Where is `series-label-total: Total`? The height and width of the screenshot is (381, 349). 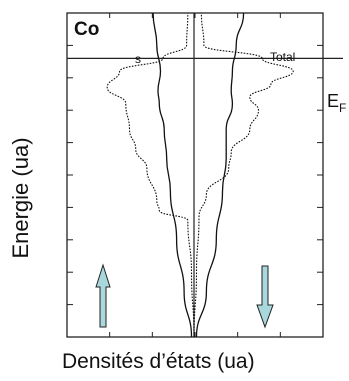
series-label-total: Total is located at coordinates (282, 57).